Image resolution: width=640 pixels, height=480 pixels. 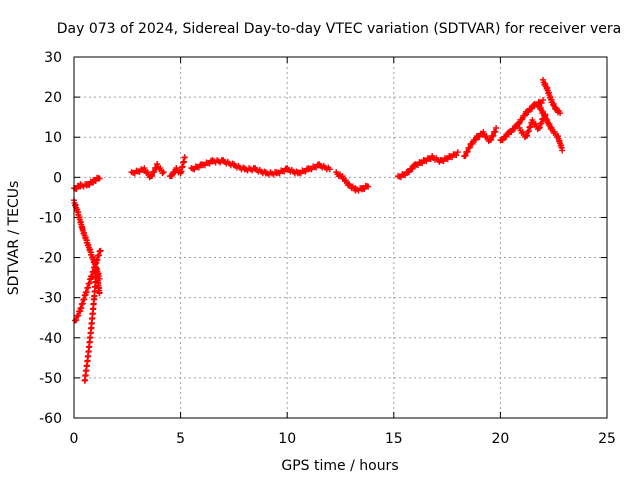 I want to click on y-tick-label: -10, so click(x=50, y=218).